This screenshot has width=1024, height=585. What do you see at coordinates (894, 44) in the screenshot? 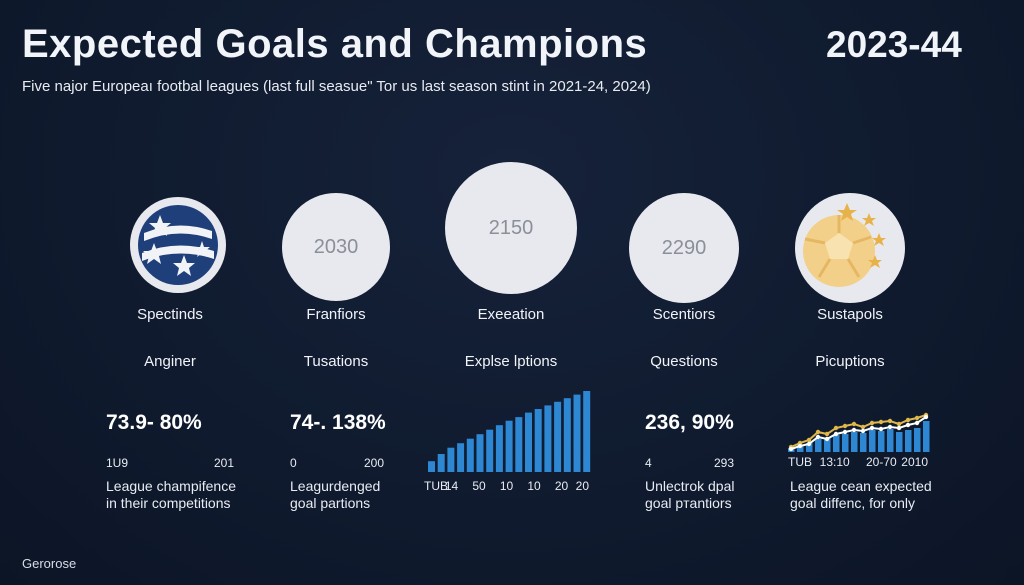
I see `season-label: 2023-44` at bounding box center [894, 44].